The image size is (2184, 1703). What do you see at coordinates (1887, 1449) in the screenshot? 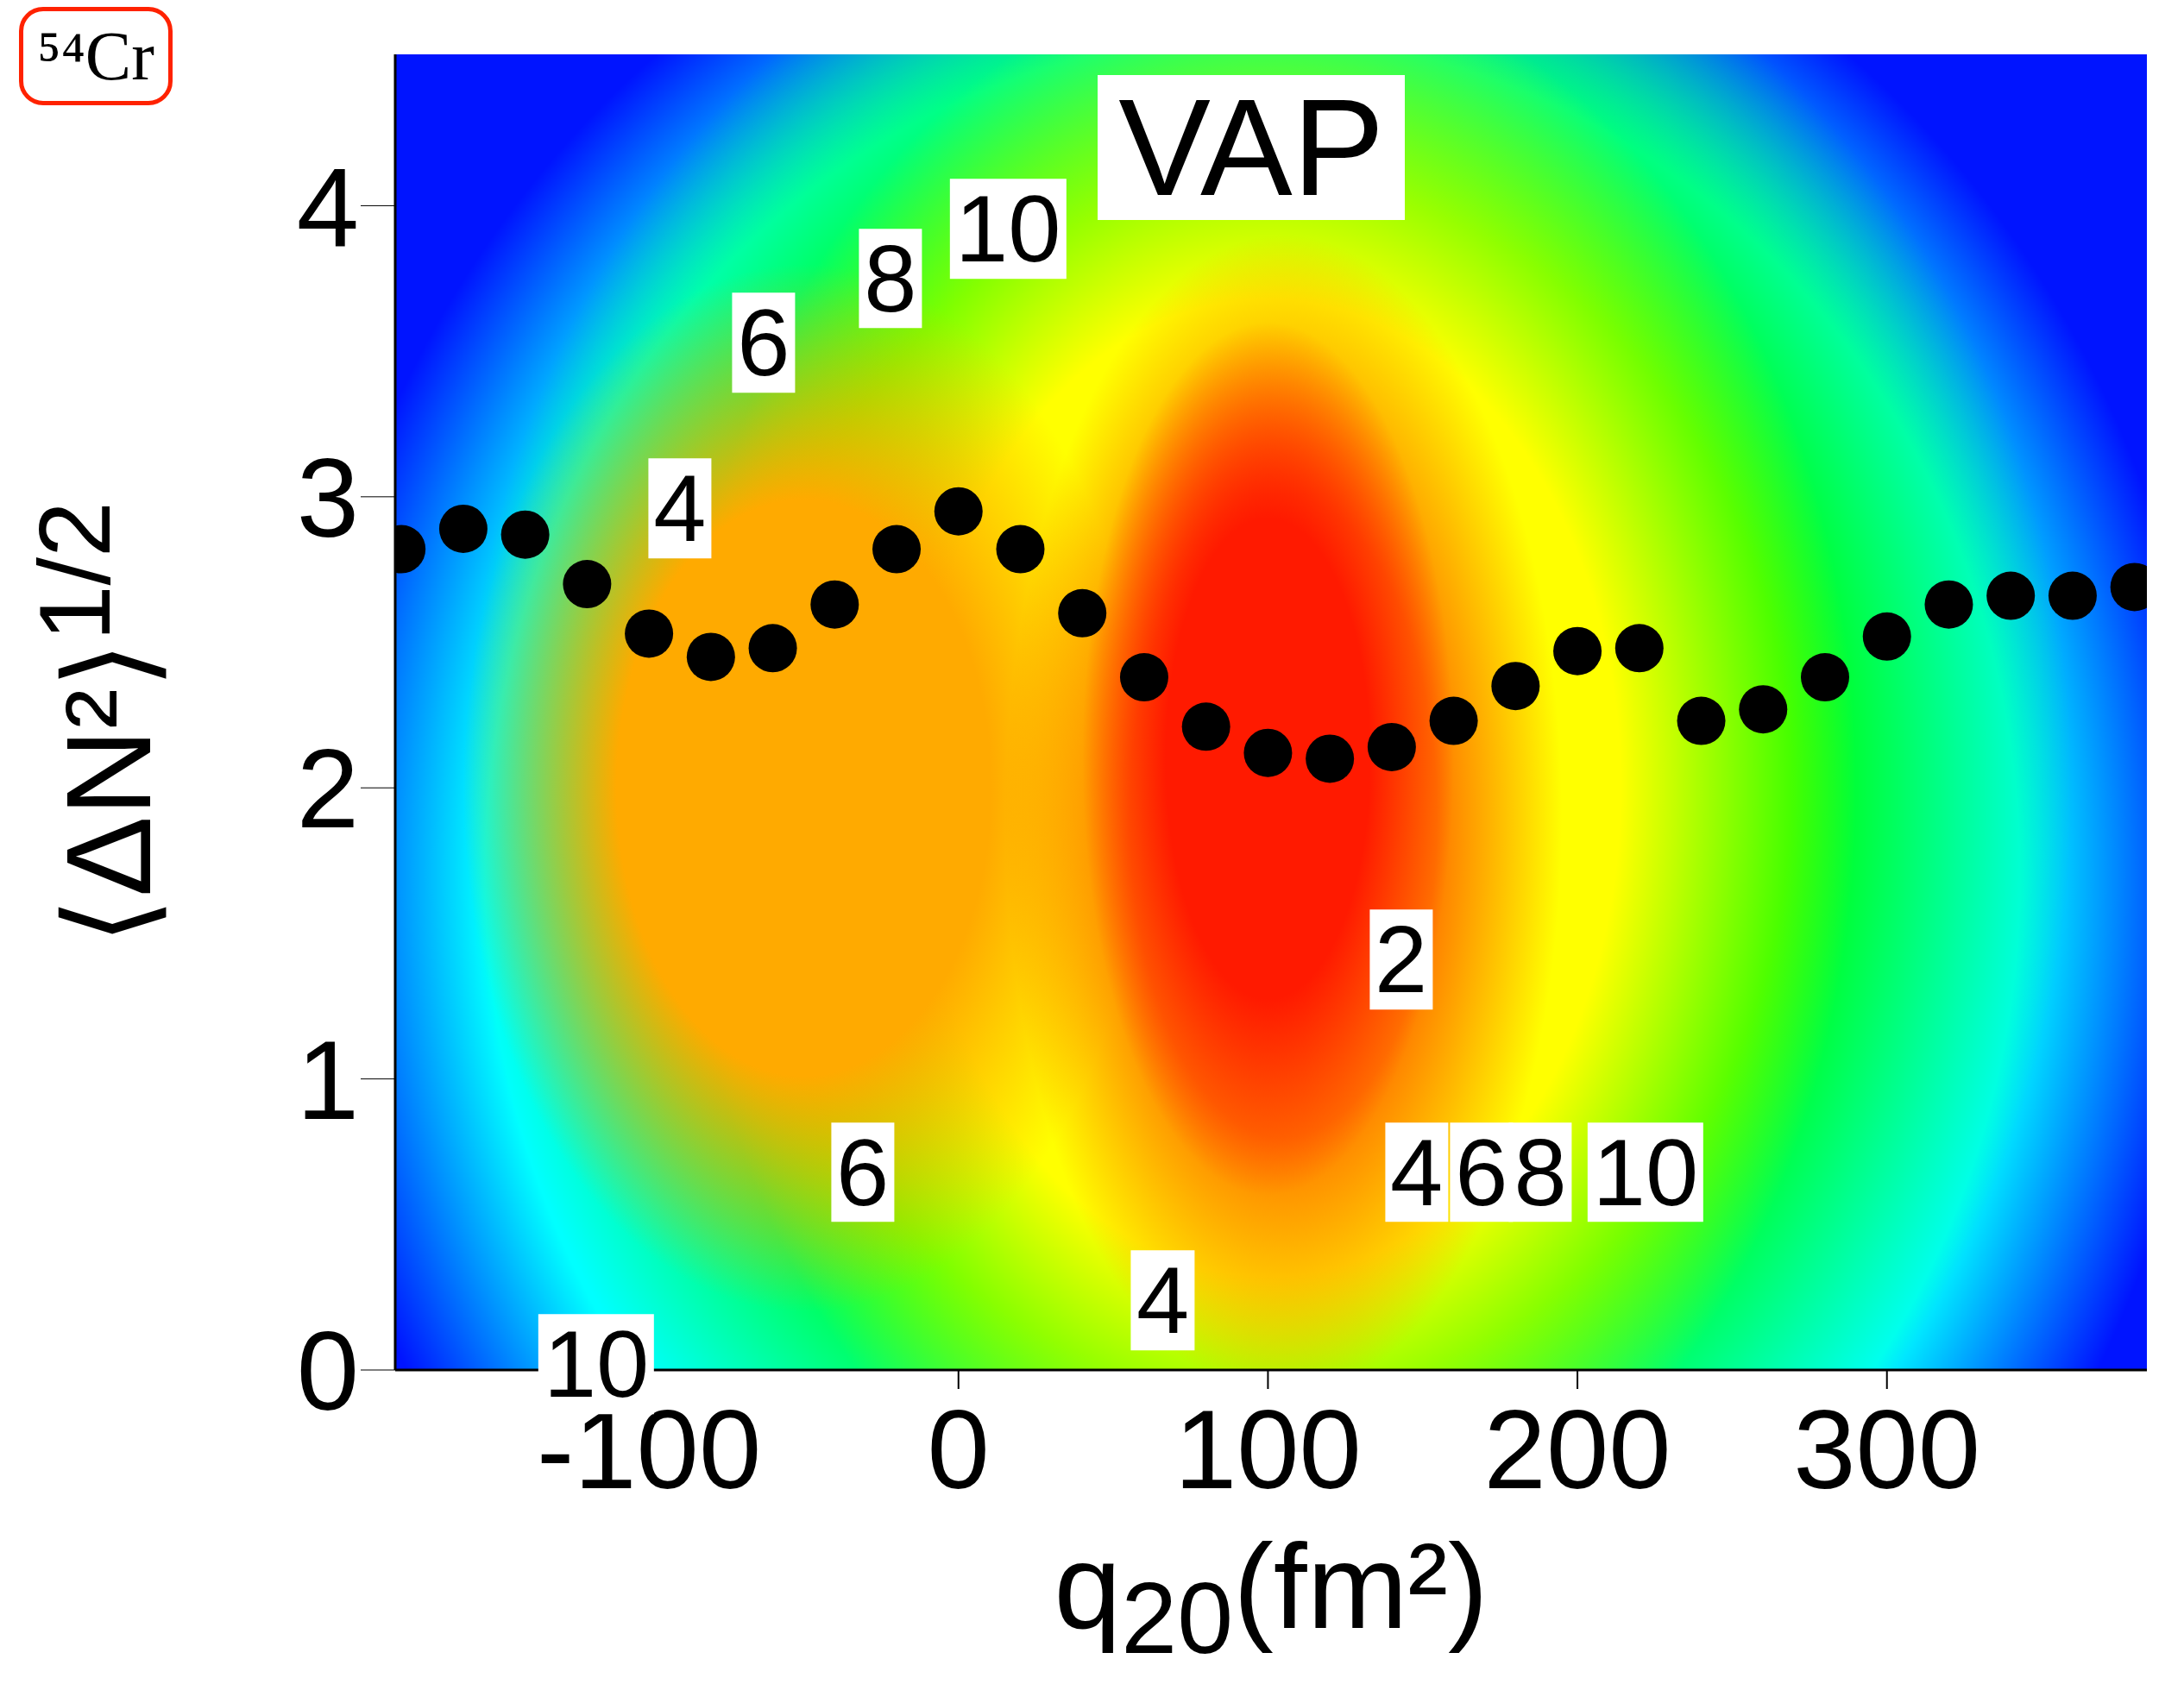
I see `x-tick-label: 300` at bounding box center [1887, 1449].